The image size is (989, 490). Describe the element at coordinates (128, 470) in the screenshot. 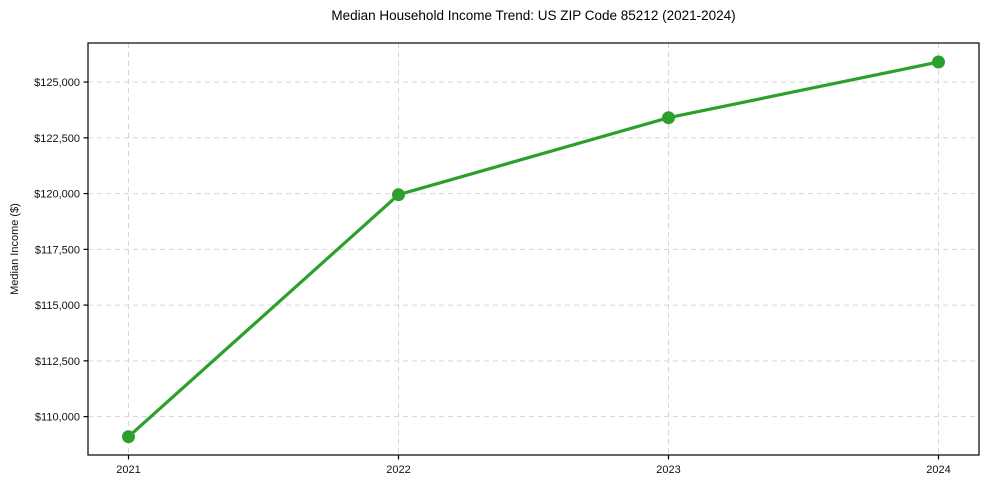

I see `x-tick-label: 2021` at that location.